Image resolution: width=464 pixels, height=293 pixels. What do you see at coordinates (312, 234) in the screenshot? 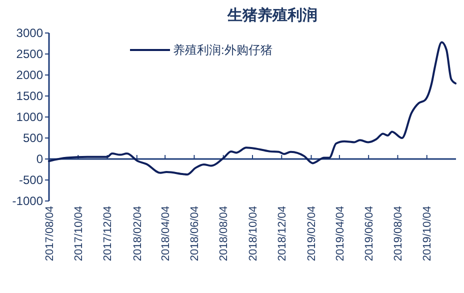
I see `x-tick-label: 2019/02/04` at bounding box center [312, 234].